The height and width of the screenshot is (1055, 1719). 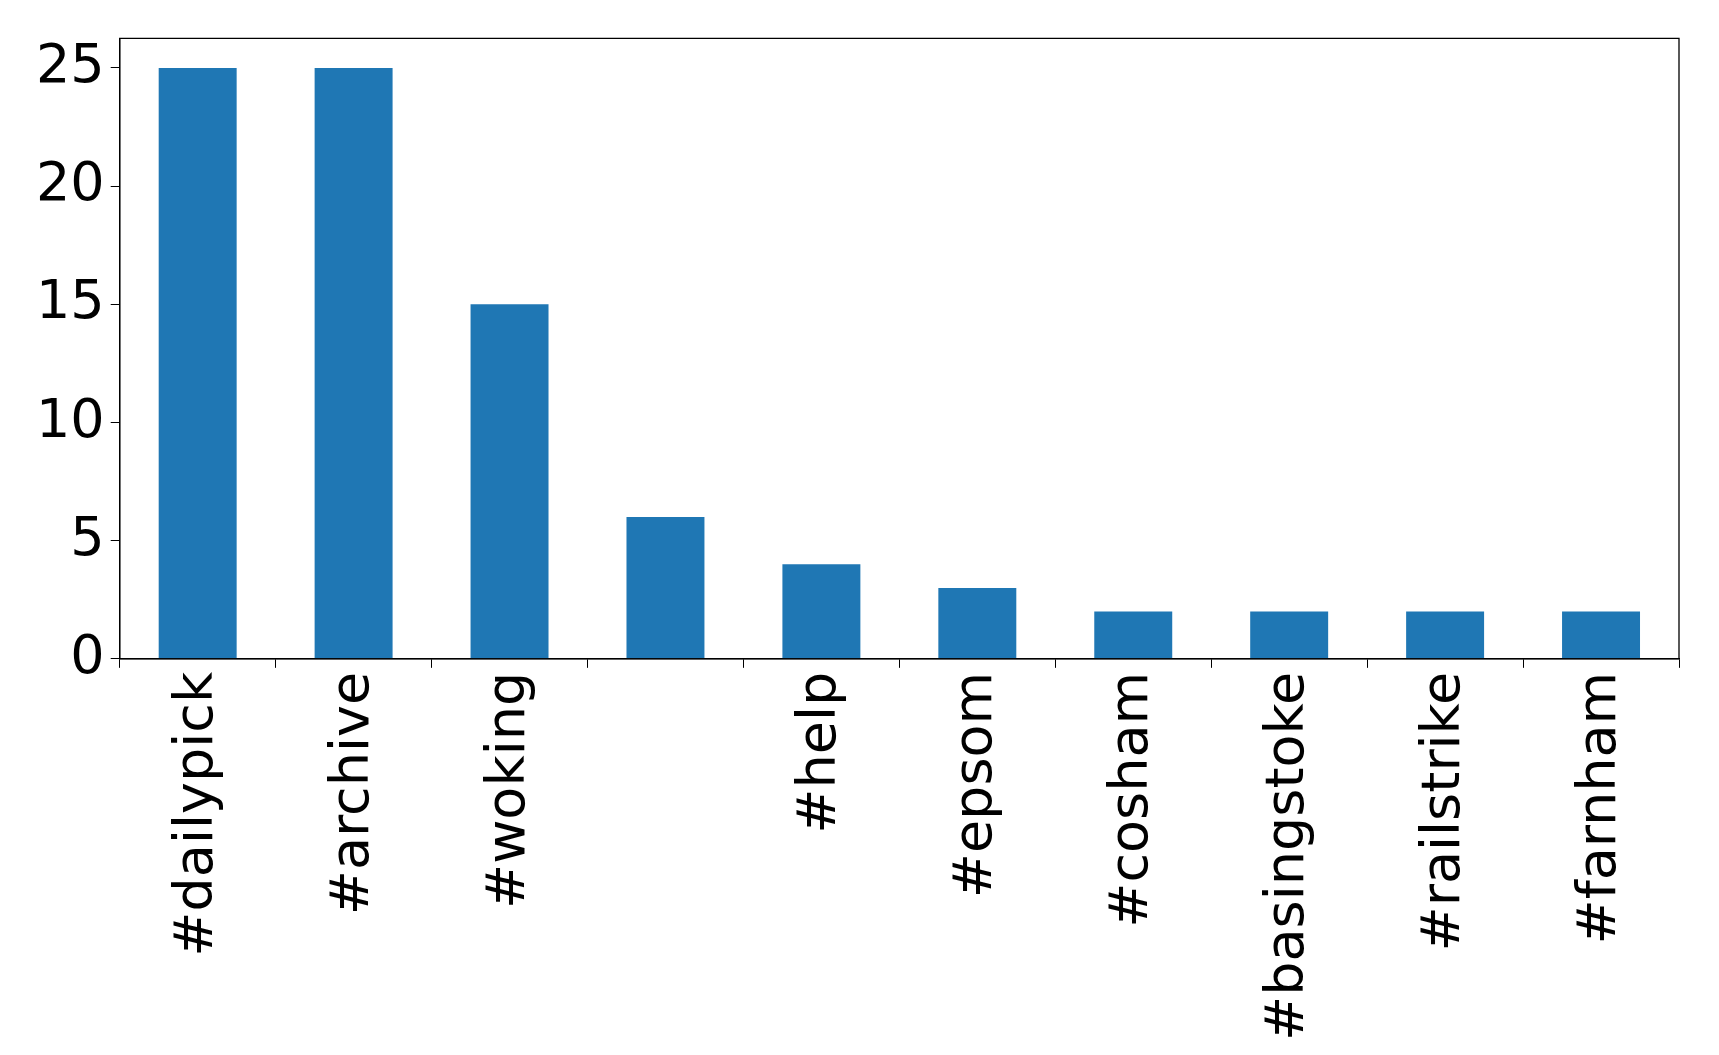 What do you see at coordinates (70, 182) in the screenshot?
I see `y-tick-label: 20` at bounding box center [70, 182].